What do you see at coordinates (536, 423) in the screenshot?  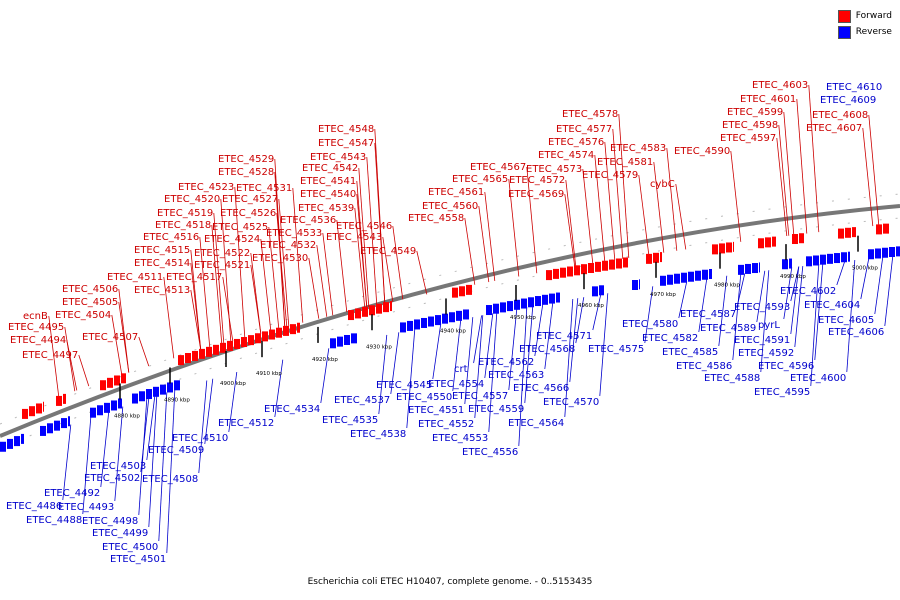 I see `reverse-gene-label: ETEC_4564` at bounding box center [536, 423].